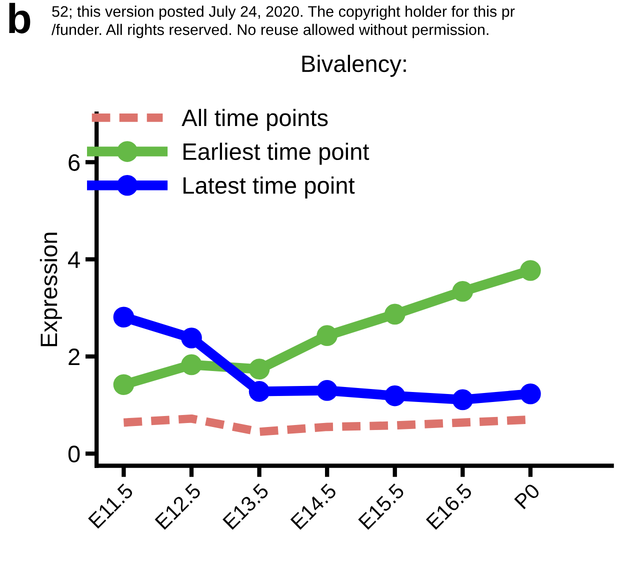 Image resolution: width=644 pixels, height=568 pixels. I want to click on text: /funder. All rights reserved. No reuse allowed without permission., so click(270, 31).